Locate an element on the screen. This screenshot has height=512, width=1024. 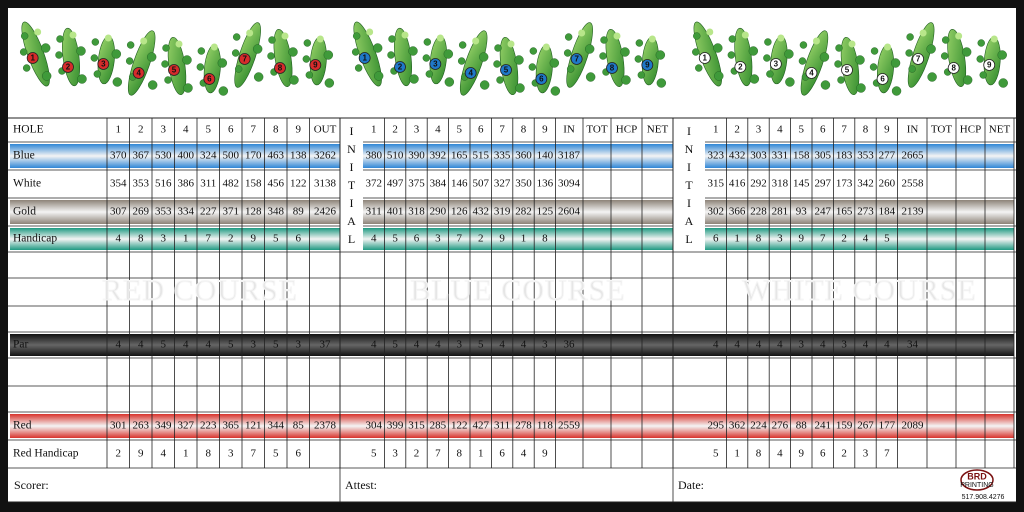
score-value: 327 is located at coordinates (186, 426).